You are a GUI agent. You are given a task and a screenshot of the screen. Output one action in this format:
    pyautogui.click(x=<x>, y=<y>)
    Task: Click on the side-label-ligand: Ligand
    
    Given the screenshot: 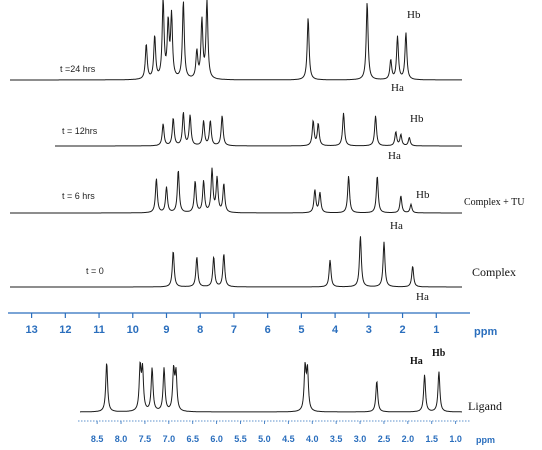 What is the action you would take?
    pyautogui.click(x=485, y=406)
    